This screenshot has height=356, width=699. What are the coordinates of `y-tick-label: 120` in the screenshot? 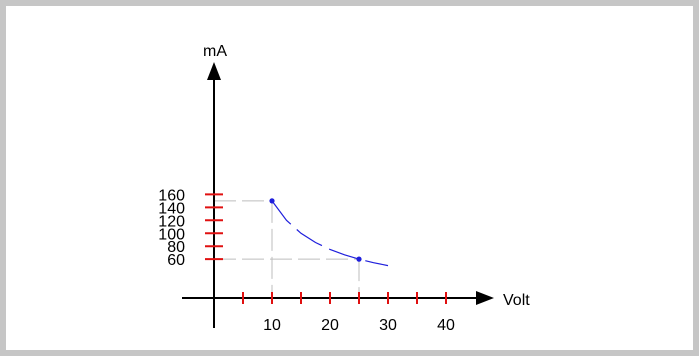 It's located at (171, 221).